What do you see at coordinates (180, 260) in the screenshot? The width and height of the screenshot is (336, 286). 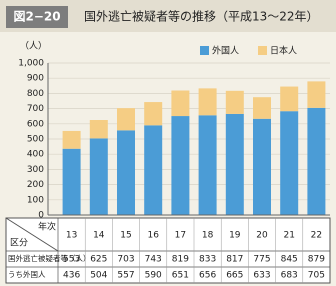 I see `table-cell: 819` at bounding box center [180, 260].